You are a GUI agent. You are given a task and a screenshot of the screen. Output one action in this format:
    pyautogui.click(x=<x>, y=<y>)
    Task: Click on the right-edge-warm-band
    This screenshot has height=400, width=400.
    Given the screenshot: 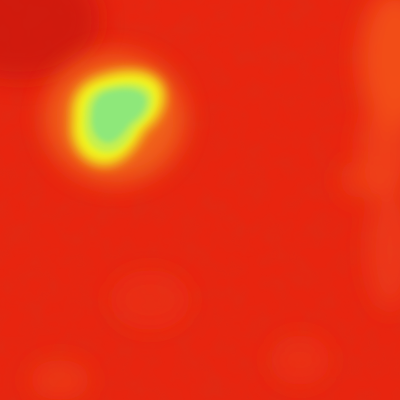 What is the action you would take?
    pyautogui.click(x=370, y=155)
    